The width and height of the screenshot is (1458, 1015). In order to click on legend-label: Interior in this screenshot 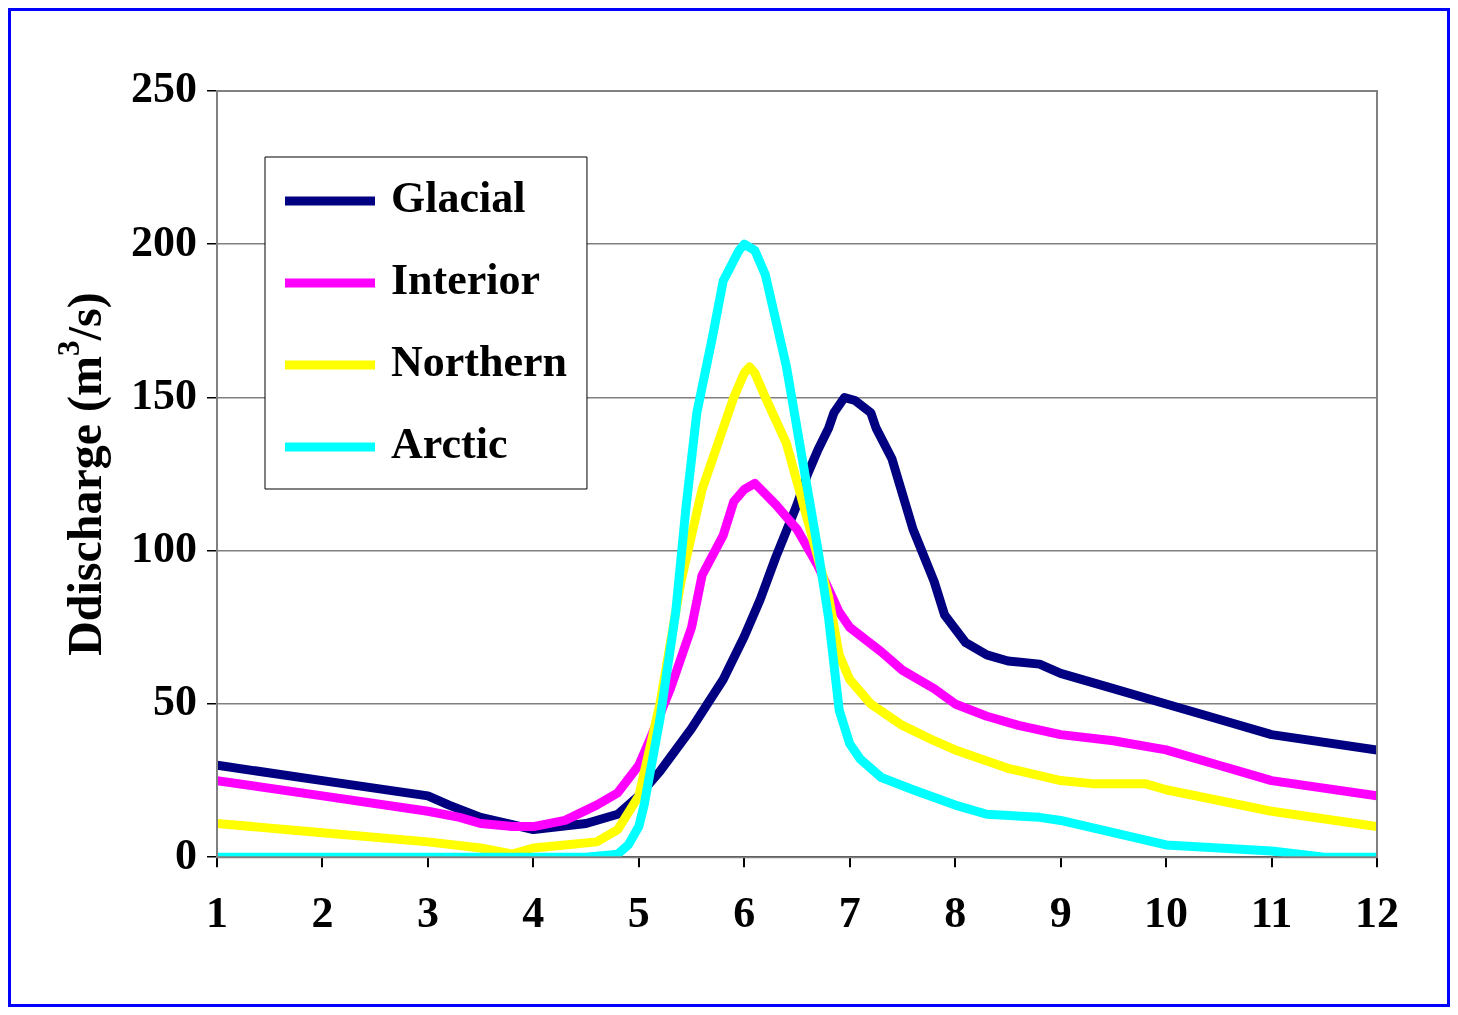, I will do `click(466, 280)`.